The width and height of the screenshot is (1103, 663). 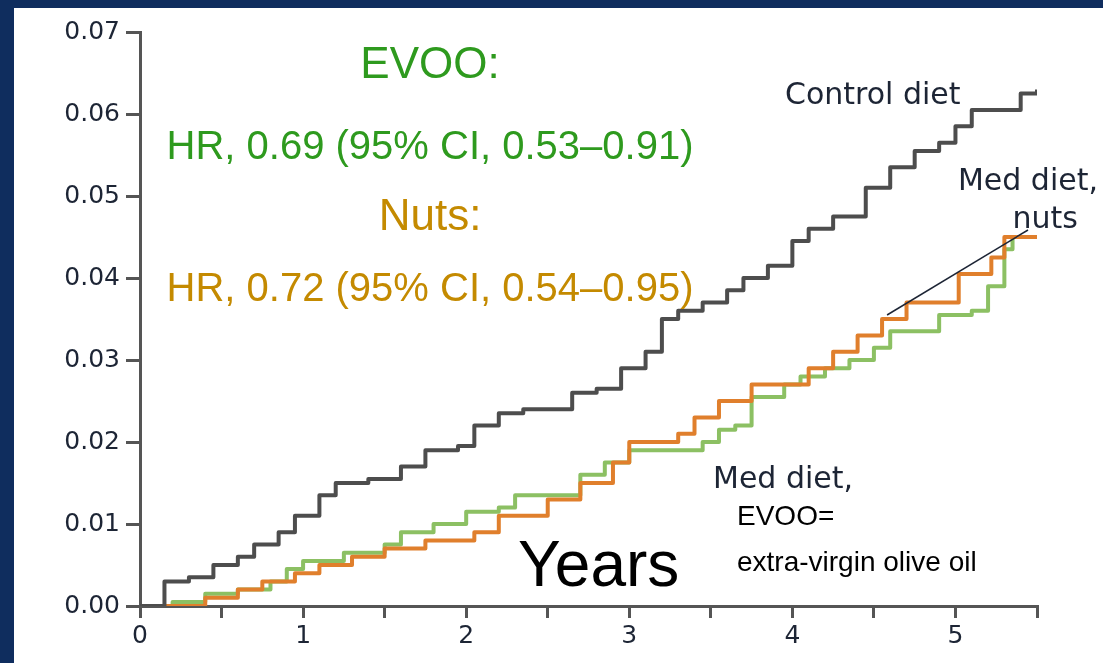 I want to click on x-tick-label: 2, so click(x=466, y=634).